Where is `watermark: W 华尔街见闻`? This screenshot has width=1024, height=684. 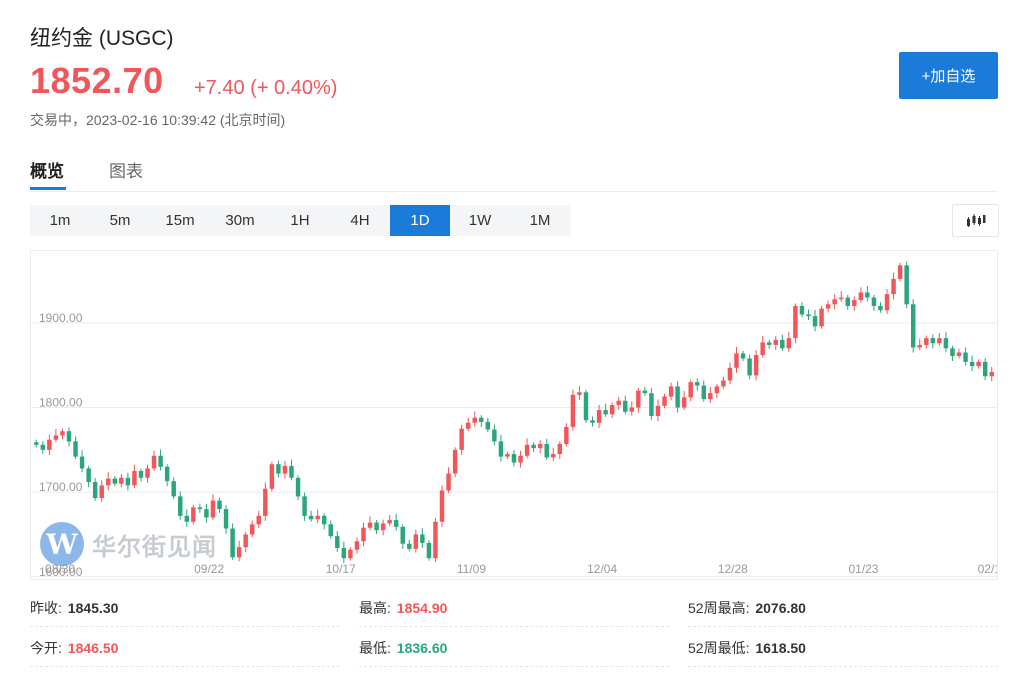 watermark: W 华尔街见闻 is located at coordinates (128, 544).